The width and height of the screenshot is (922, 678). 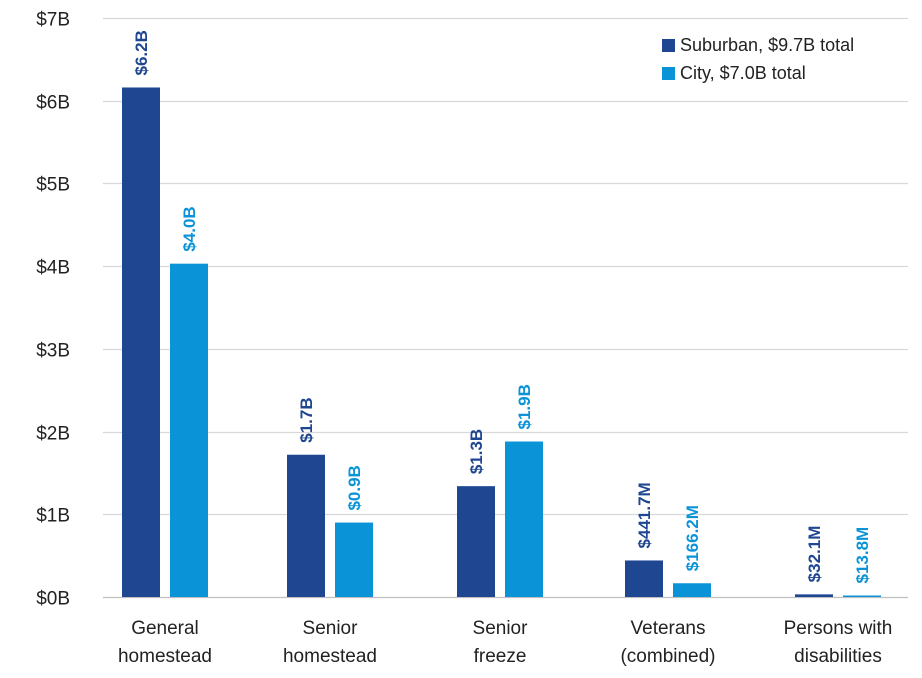 I want to click on x-category-label: Persons with, so click(x=838, y=628).